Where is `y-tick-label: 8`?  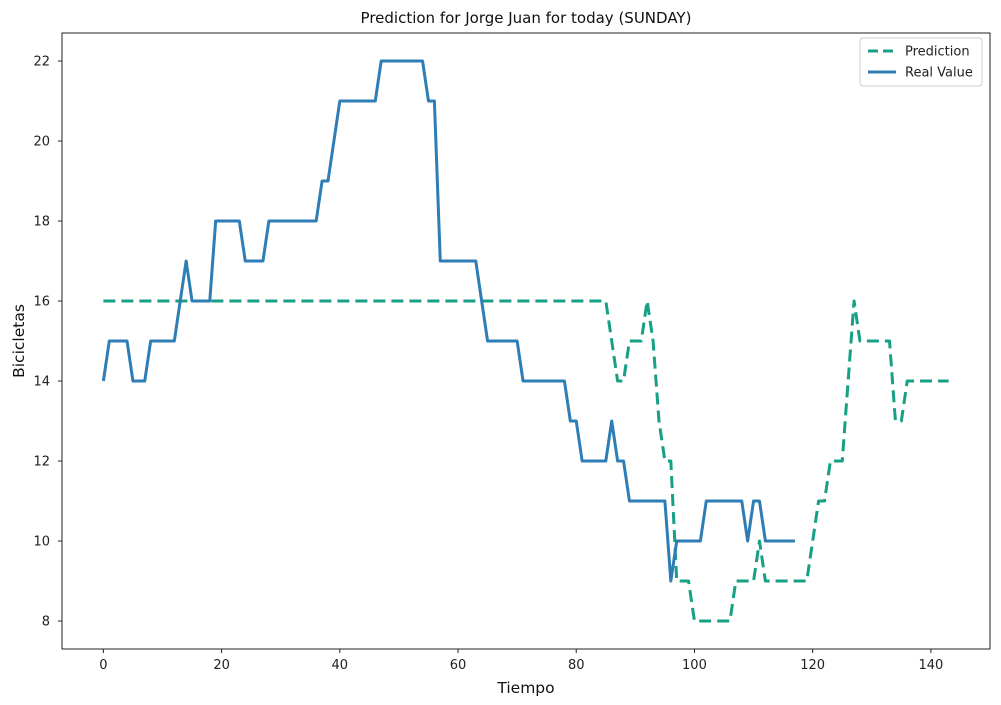 y-tick-label: 8 is located at coordinates (46, 622).